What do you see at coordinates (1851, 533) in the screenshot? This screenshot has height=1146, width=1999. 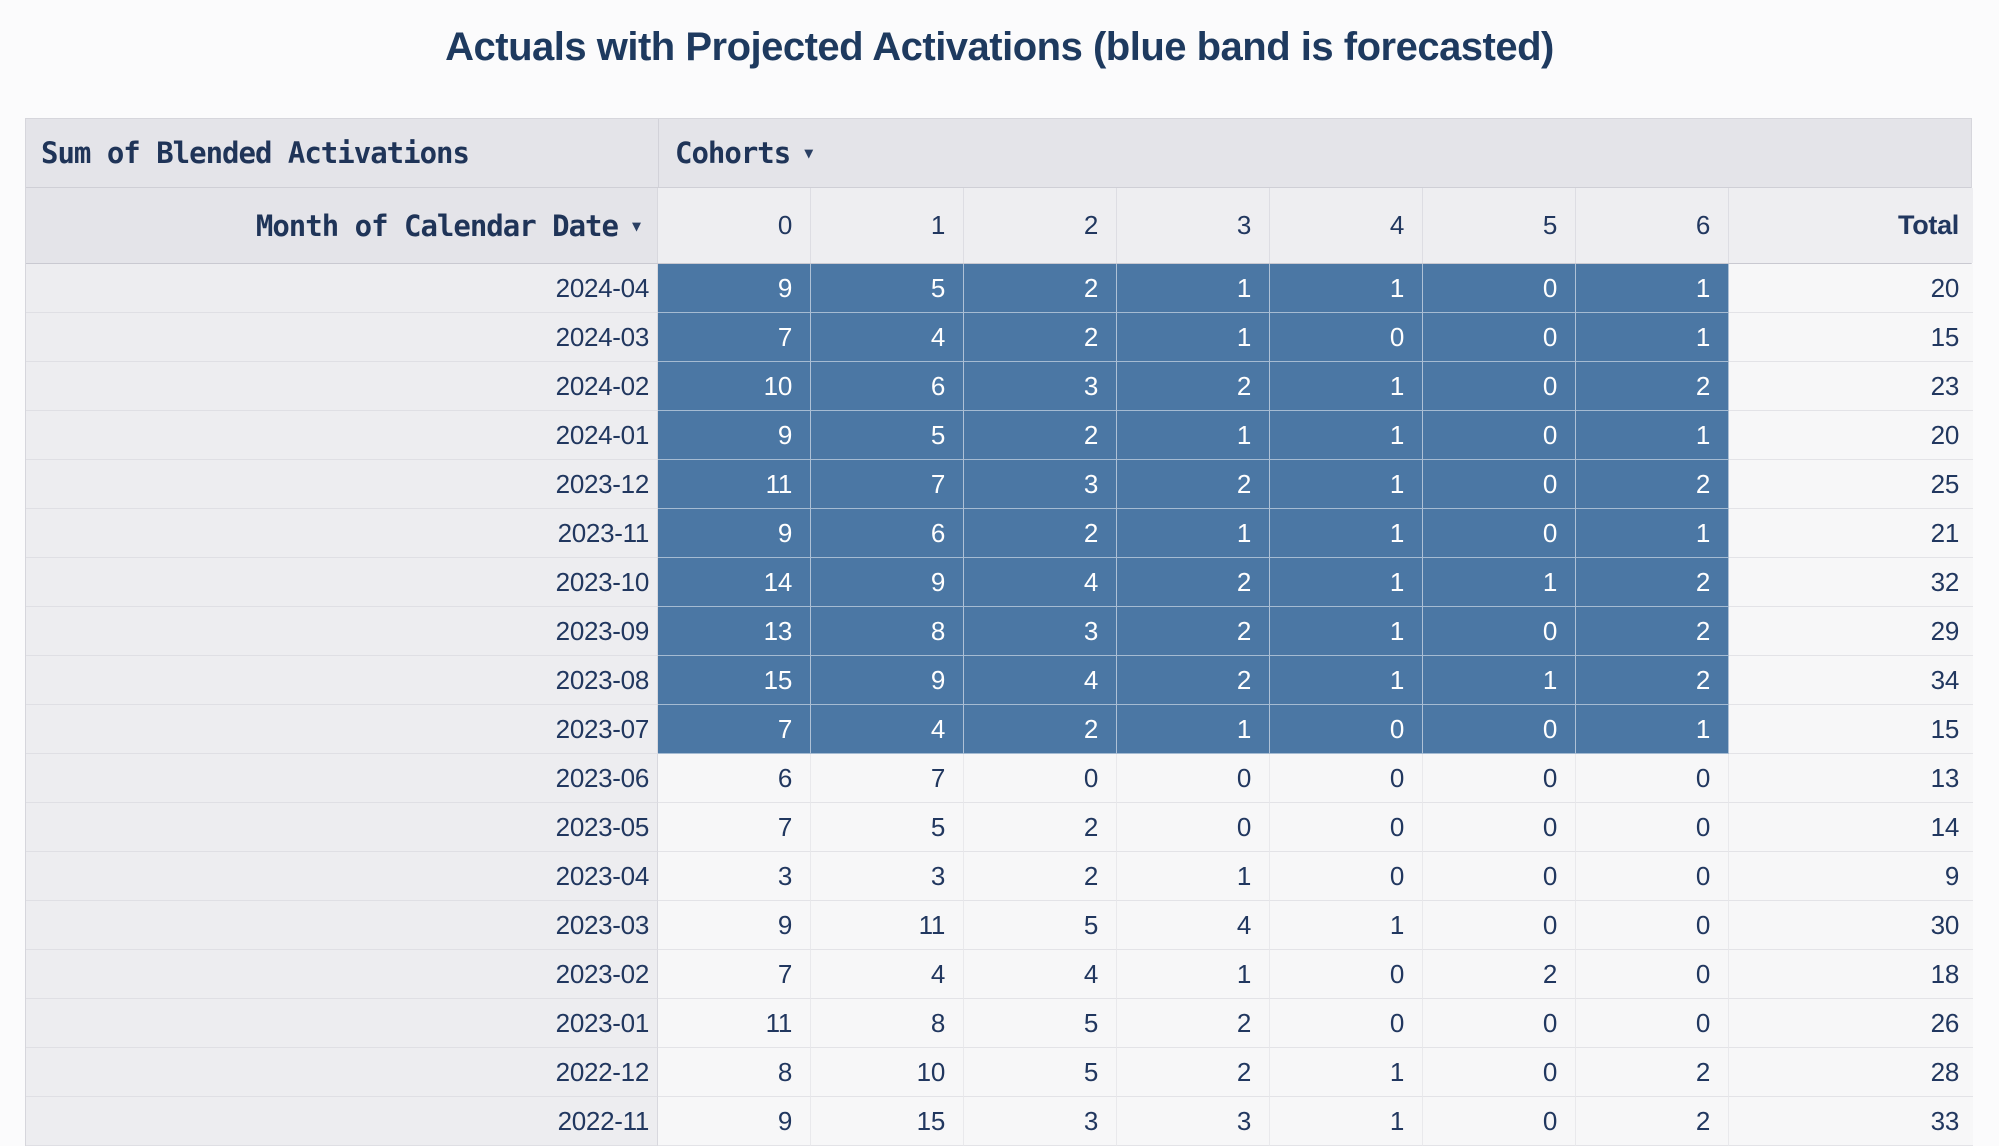 I see `total-cell: 21` at bounding box center [1851, 533].